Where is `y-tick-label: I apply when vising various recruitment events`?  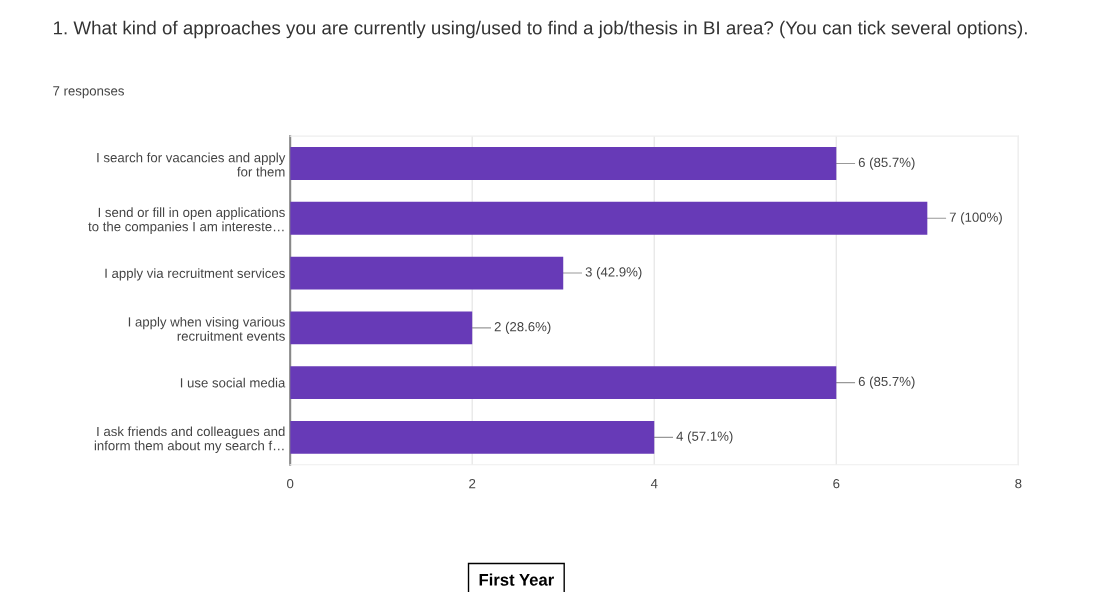
y-tick-label: I apply when vising various recruitment events is located at coordinates (206, 328).